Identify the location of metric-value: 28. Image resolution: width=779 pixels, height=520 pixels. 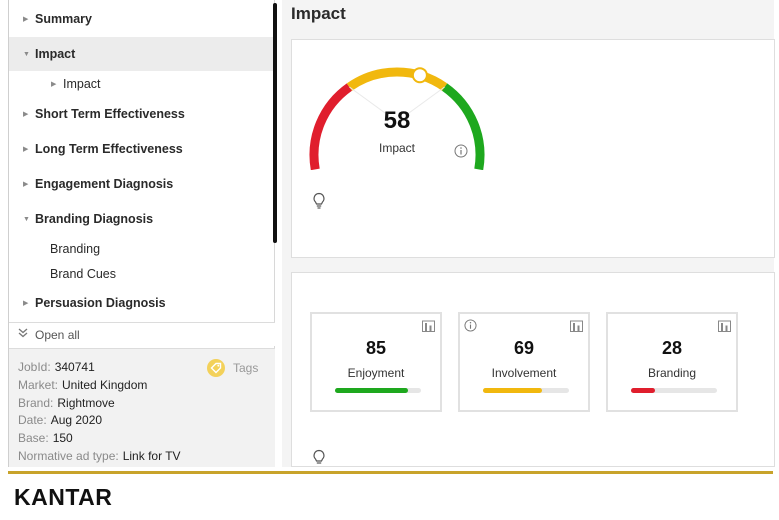
(672, 348).